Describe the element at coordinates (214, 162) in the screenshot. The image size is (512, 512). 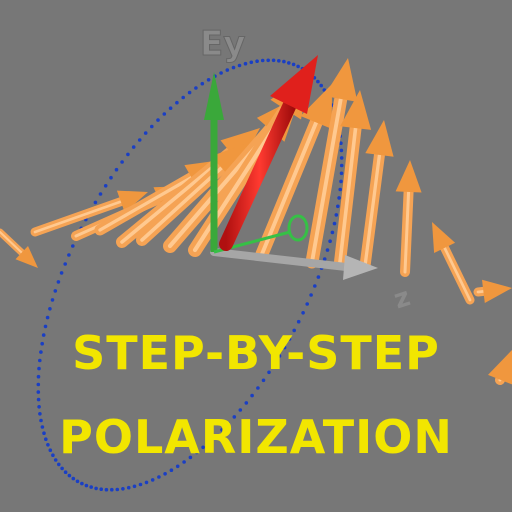
I see `ey-axis` at that location.